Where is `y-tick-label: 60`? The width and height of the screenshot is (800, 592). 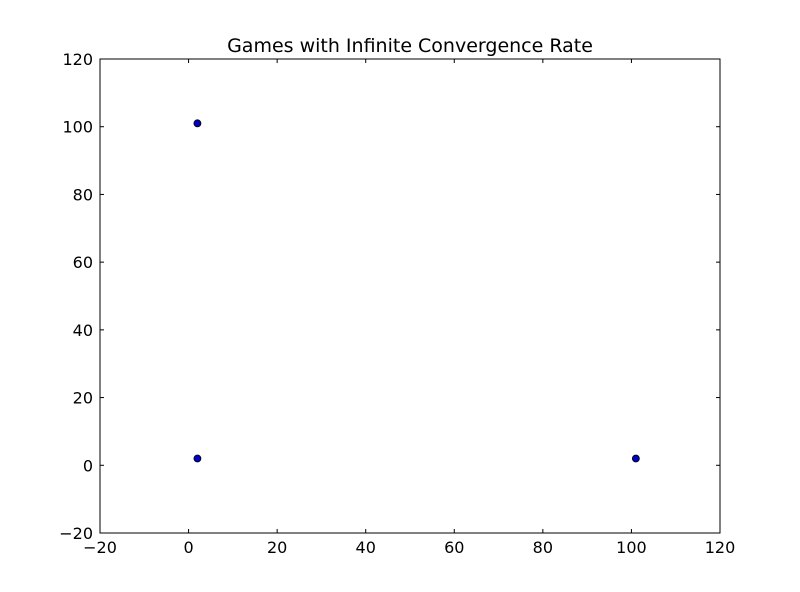
y-tick-label: 60 is located at coordinates (83, 262).